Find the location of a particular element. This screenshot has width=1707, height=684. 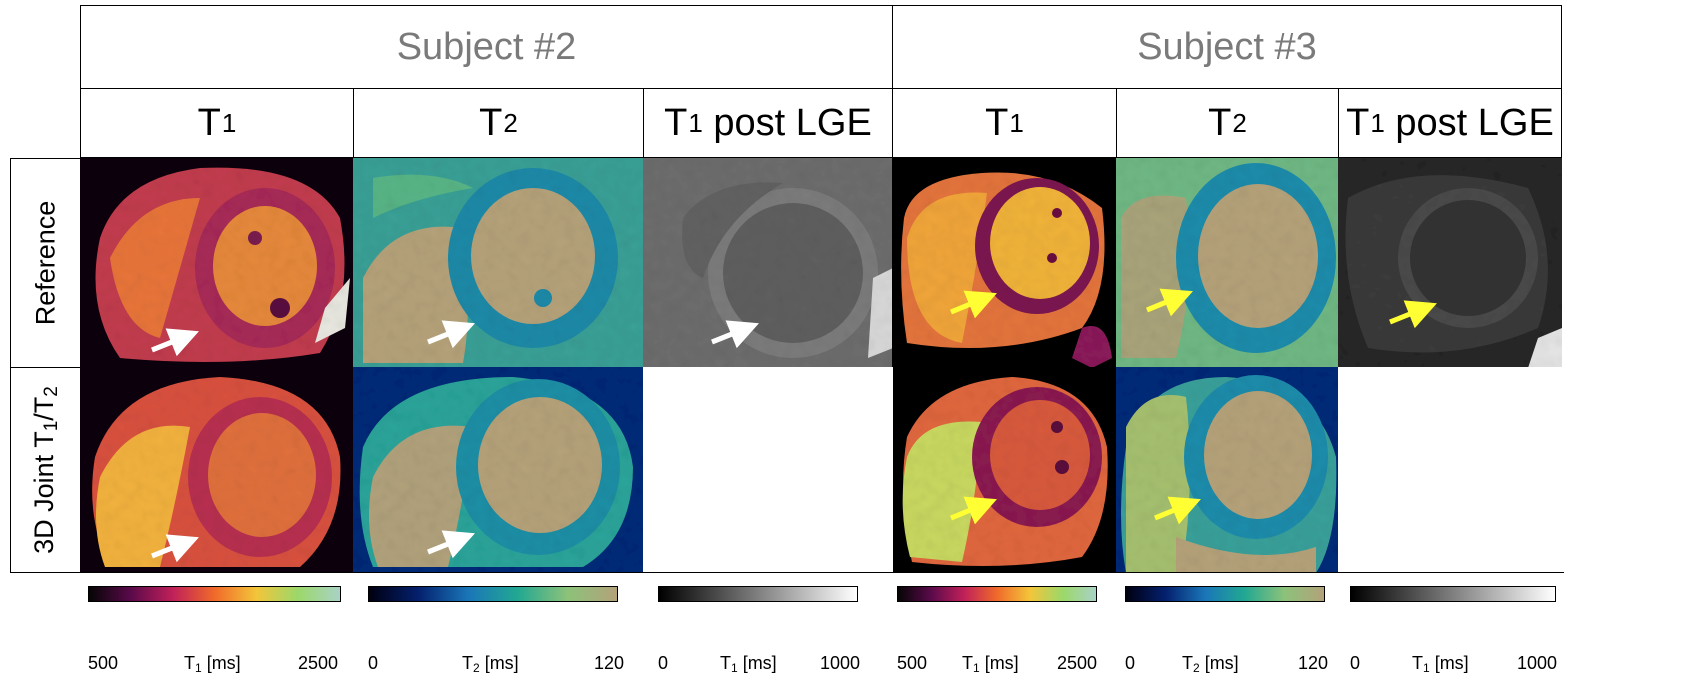

colorbar-s3-lge-label: T1 [ms] is located at coordinates (1440, 664).